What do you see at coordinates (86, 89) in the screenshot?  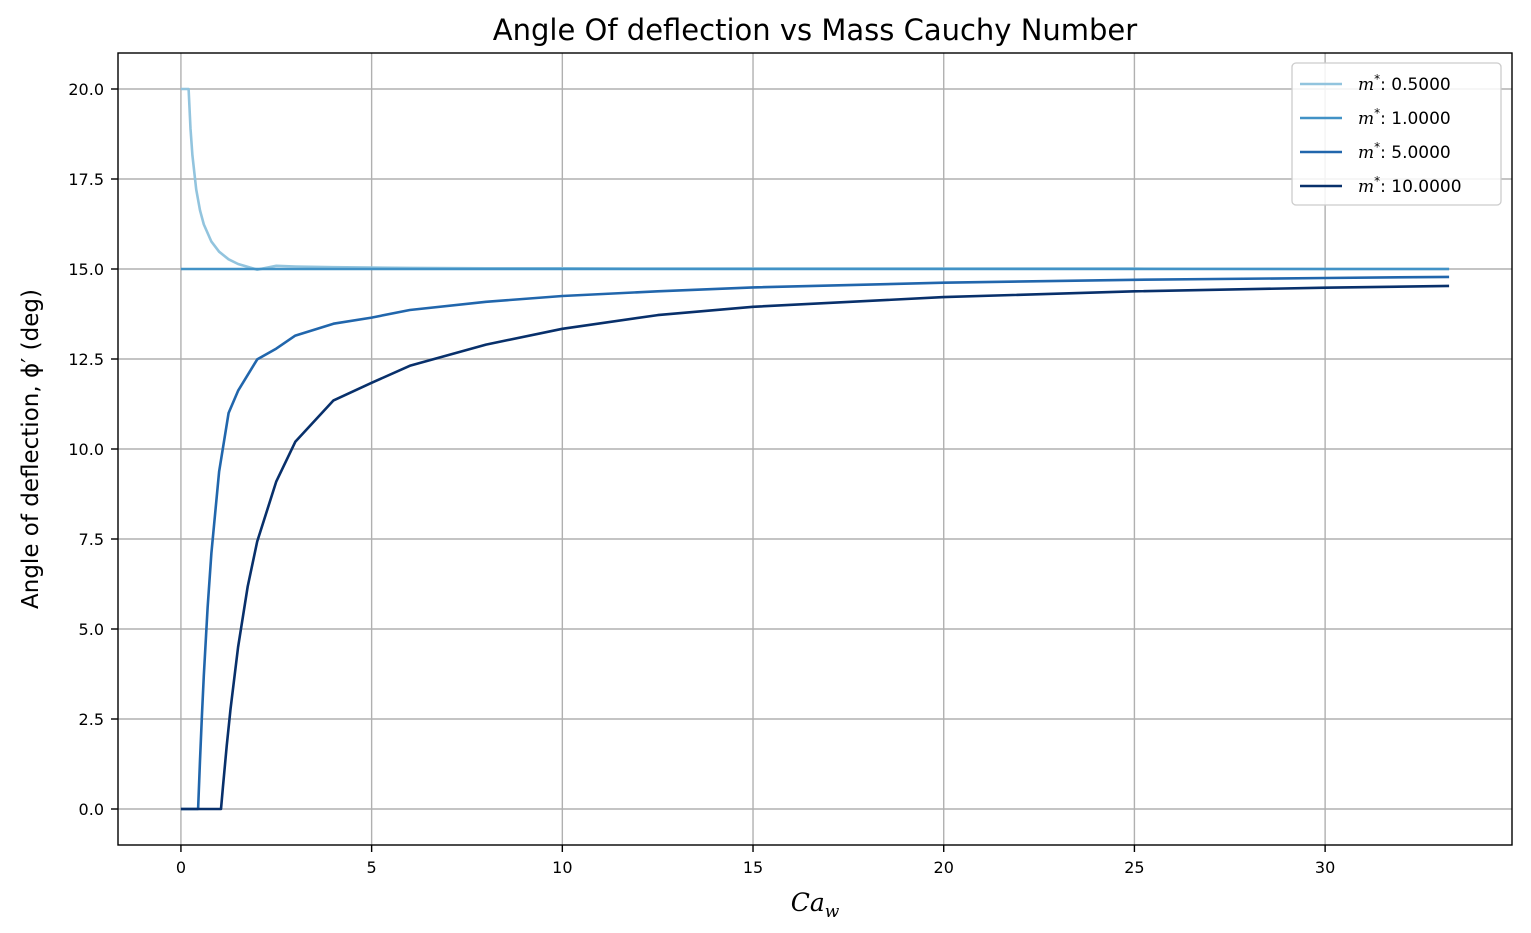 I see `y-tick-label: 20.0` at bounding box center [86, 89].